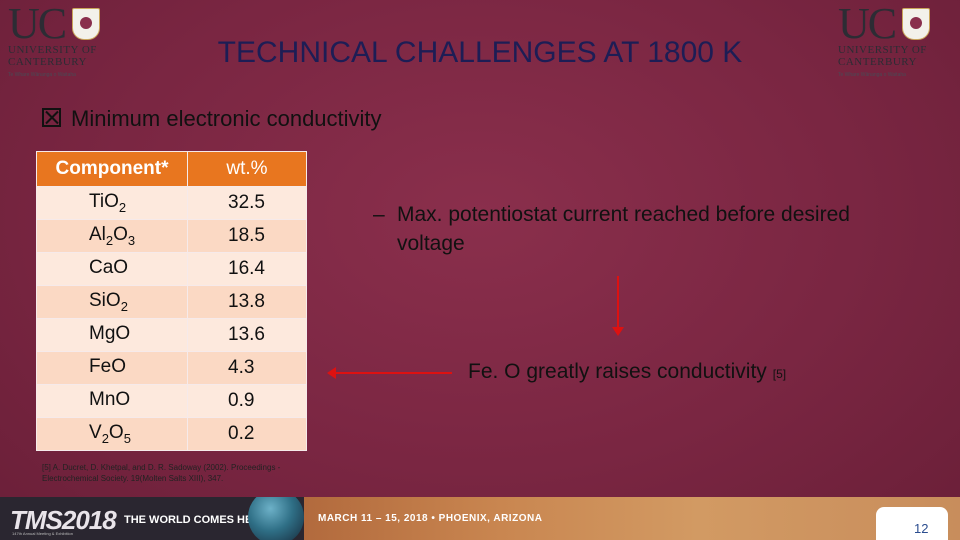  Describe the element at coordinates (247, 169) in the screenshot. I see `header-wt-percent: wt.%` at that location.